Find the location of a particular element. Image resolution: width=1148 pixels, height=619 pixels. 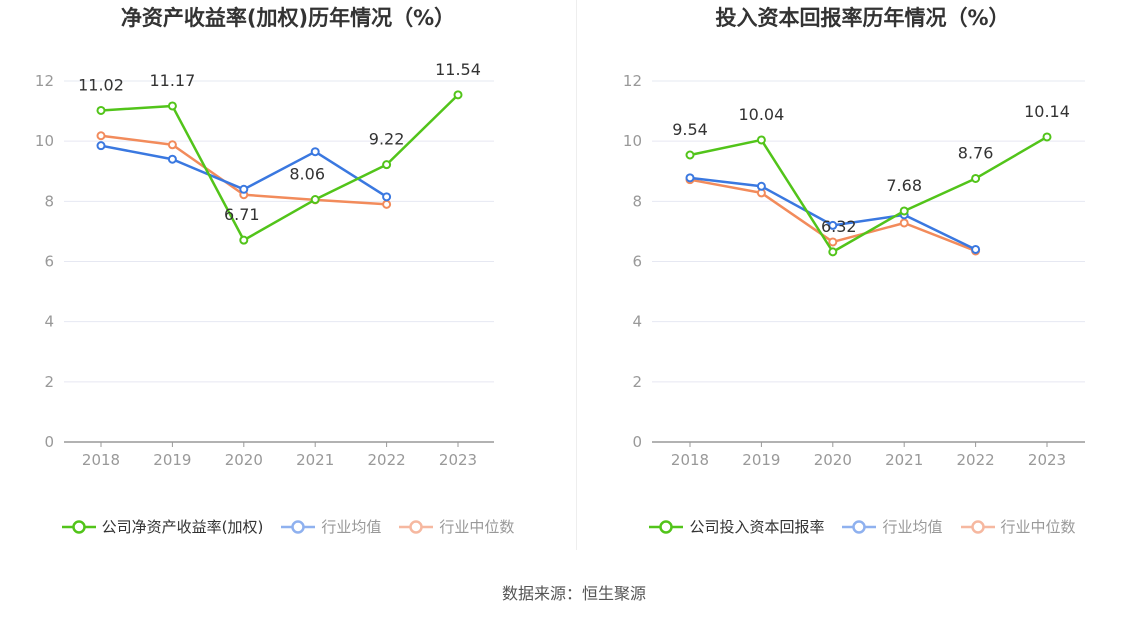

legend-item-company-roic: 公司投入资本回报率 is located at coordinates (736, 526).